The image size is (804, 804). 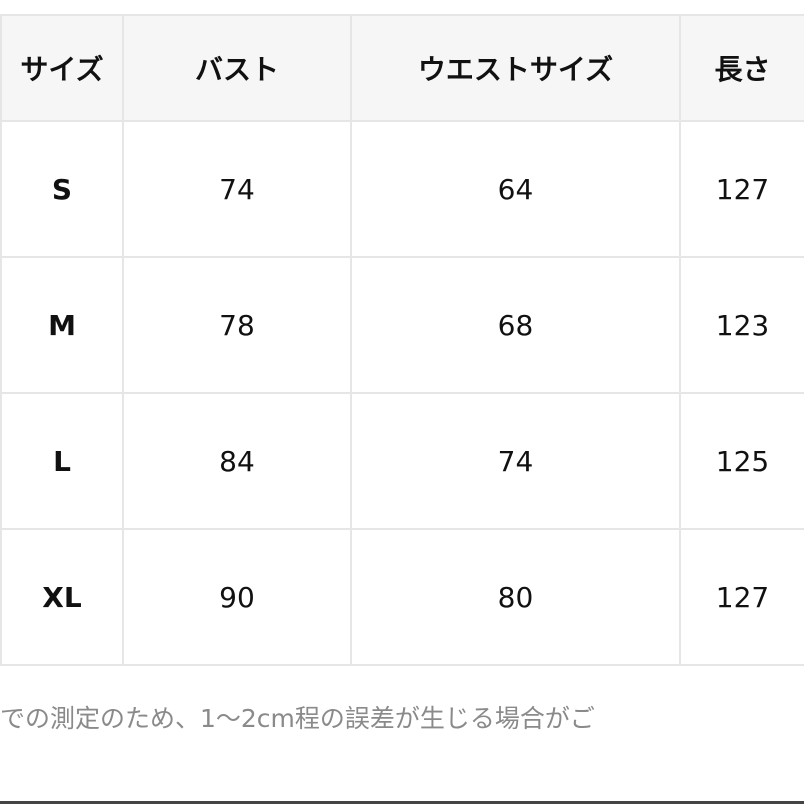 I want to click on cell-size: L, so click(x=62, y=461).